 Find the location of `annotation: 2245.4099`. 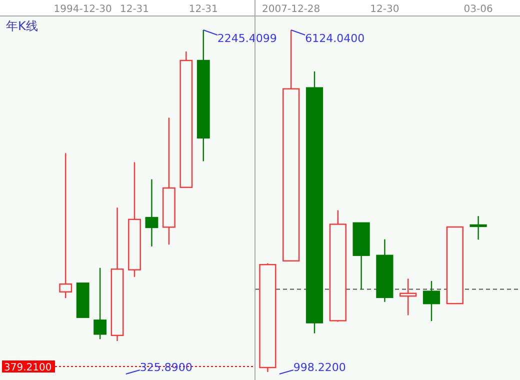

annotation: 2245.4099 is located at coordinates (247, 38).